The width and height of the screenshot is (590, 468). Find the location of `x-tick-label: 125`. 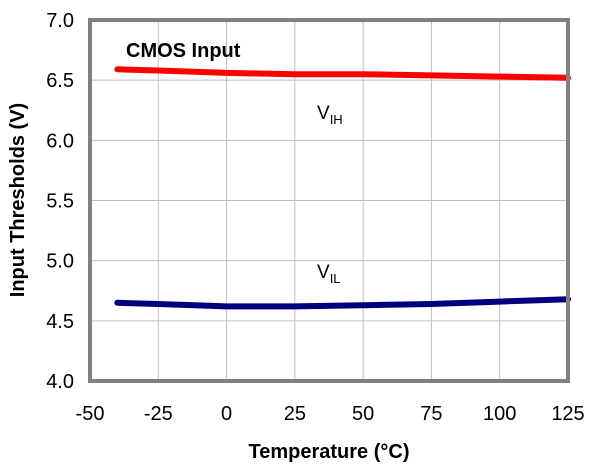

x-tick-label: 125 is located at coordinates (567, 414).